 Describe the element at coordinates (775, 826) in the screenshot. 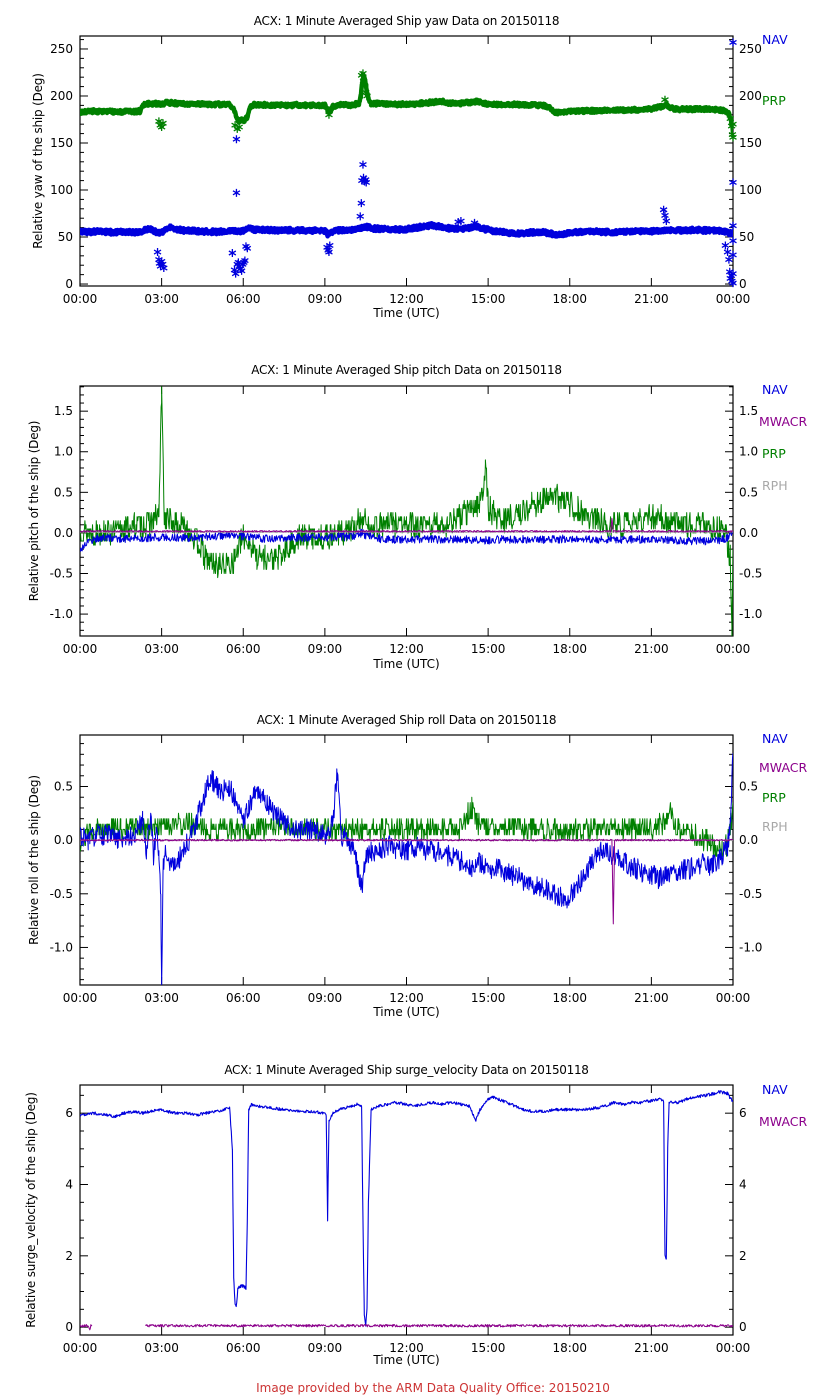

I see `legend-label-rph-roll: RPH` at that location.